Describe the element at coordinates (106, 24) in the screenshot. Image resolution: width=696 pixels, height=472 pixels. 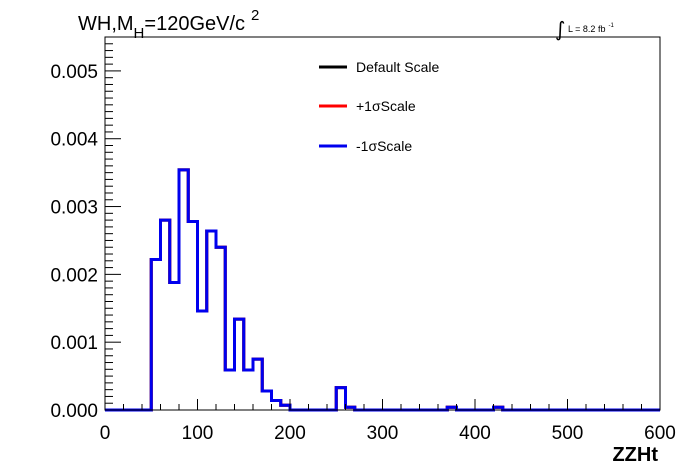
I see `title-prefix: WH,M` at that location.